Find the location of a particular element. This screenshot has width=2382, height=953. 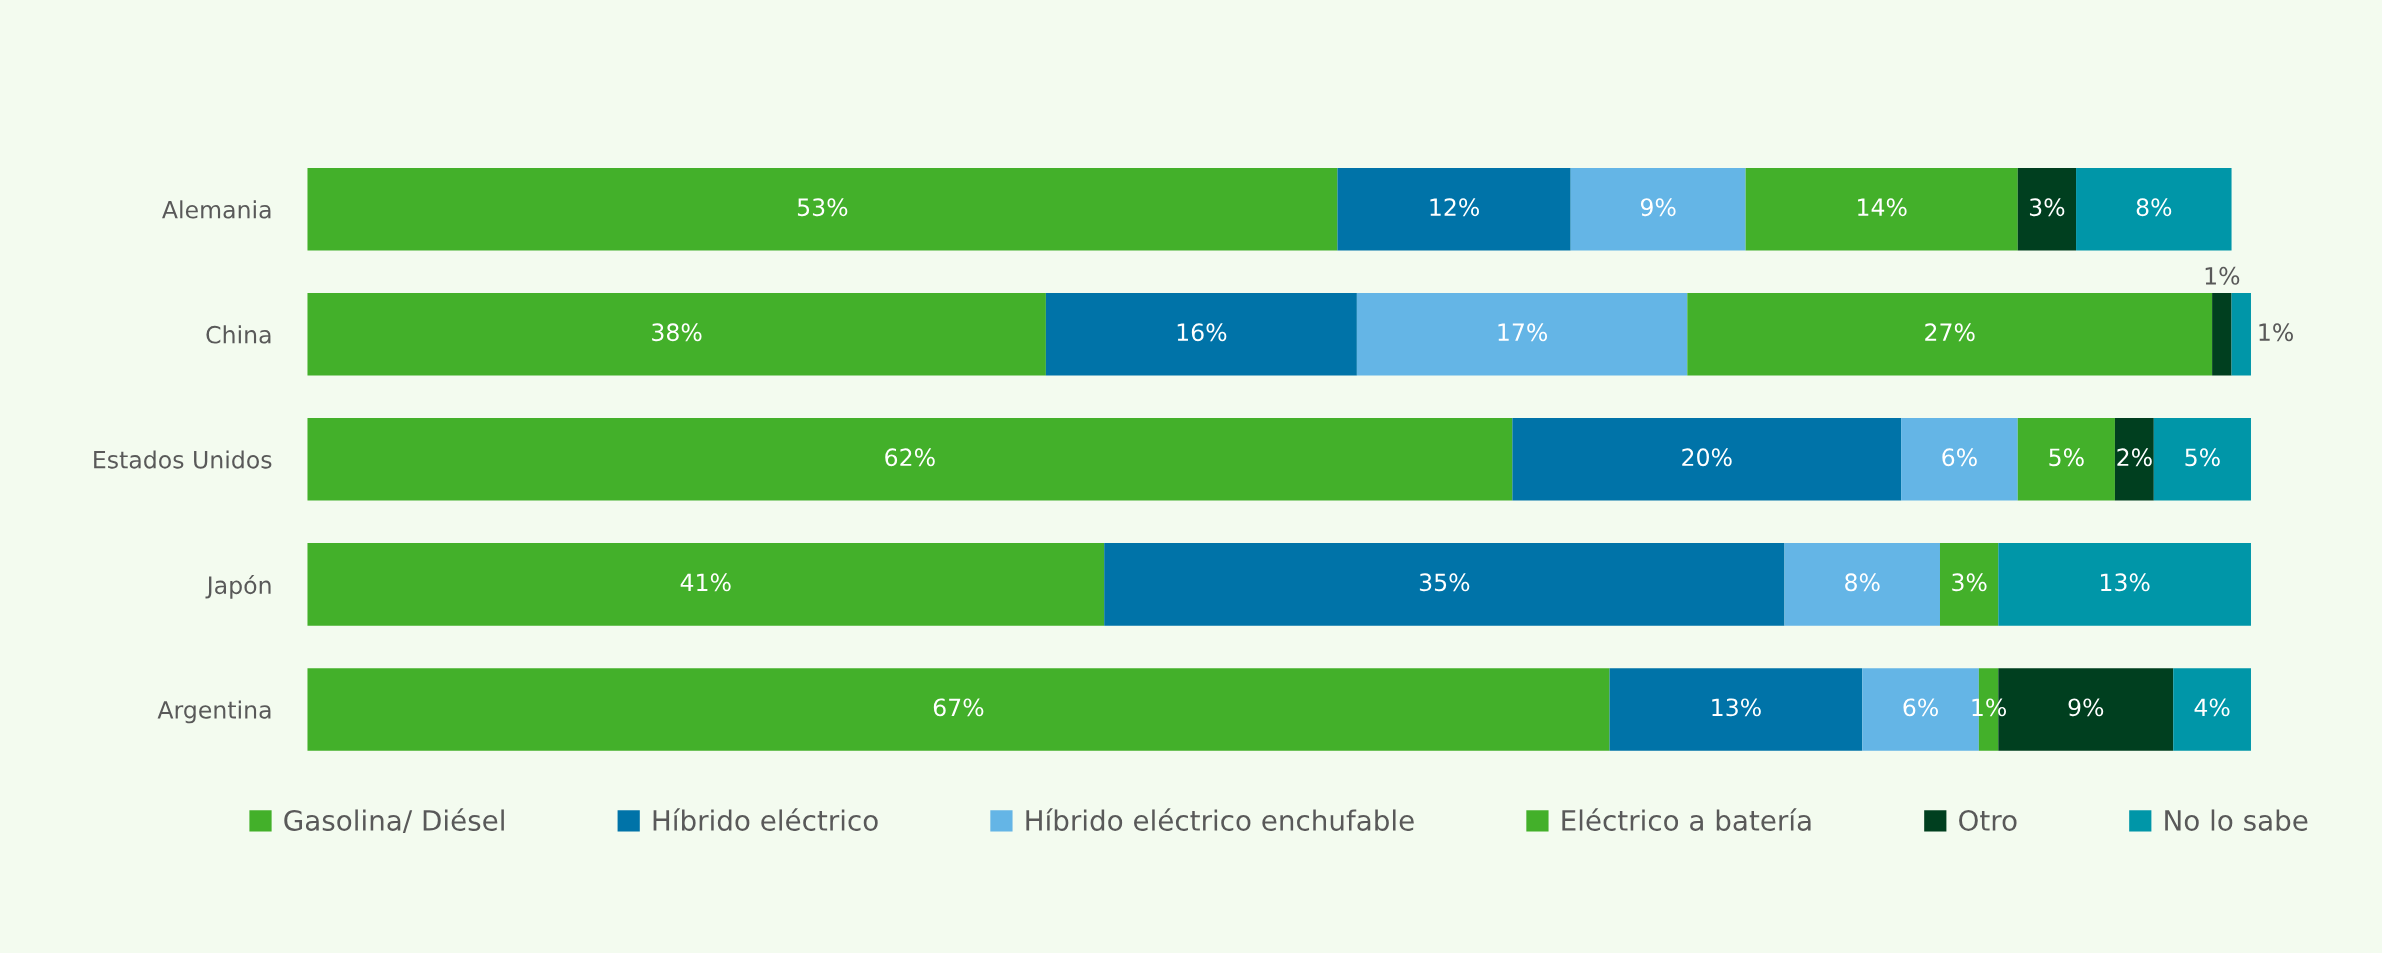

data-label: 12% is located at coordinates (1454, 207).